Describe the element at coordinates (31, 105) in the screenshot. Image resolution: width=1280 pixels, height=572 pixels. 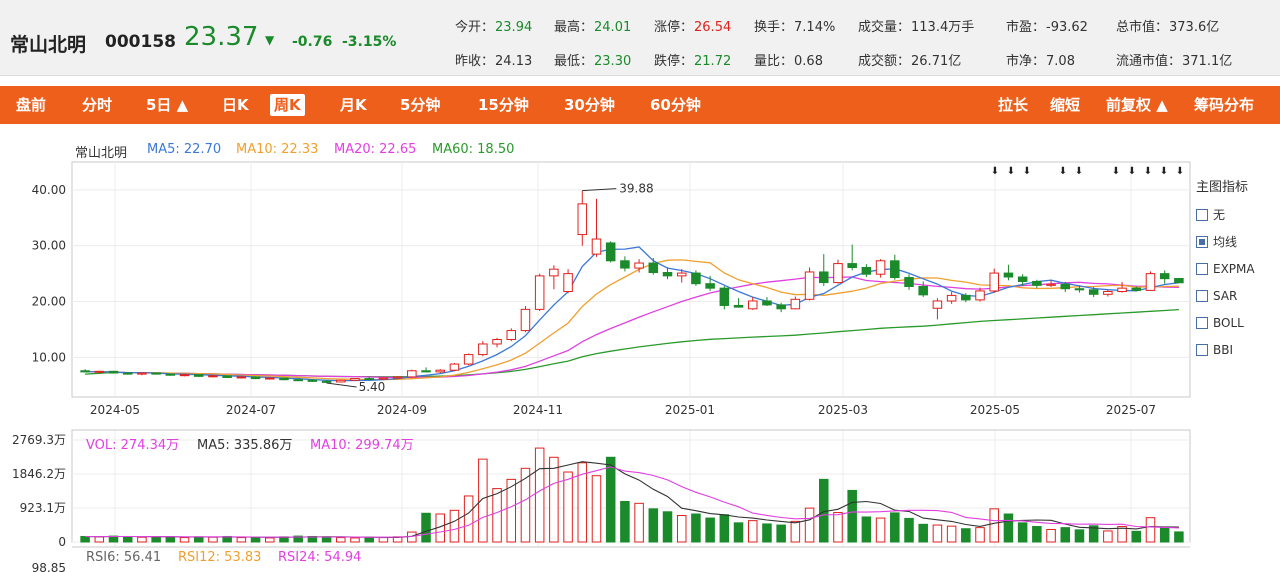
I see `period-tab-0: 盘前` at that location.